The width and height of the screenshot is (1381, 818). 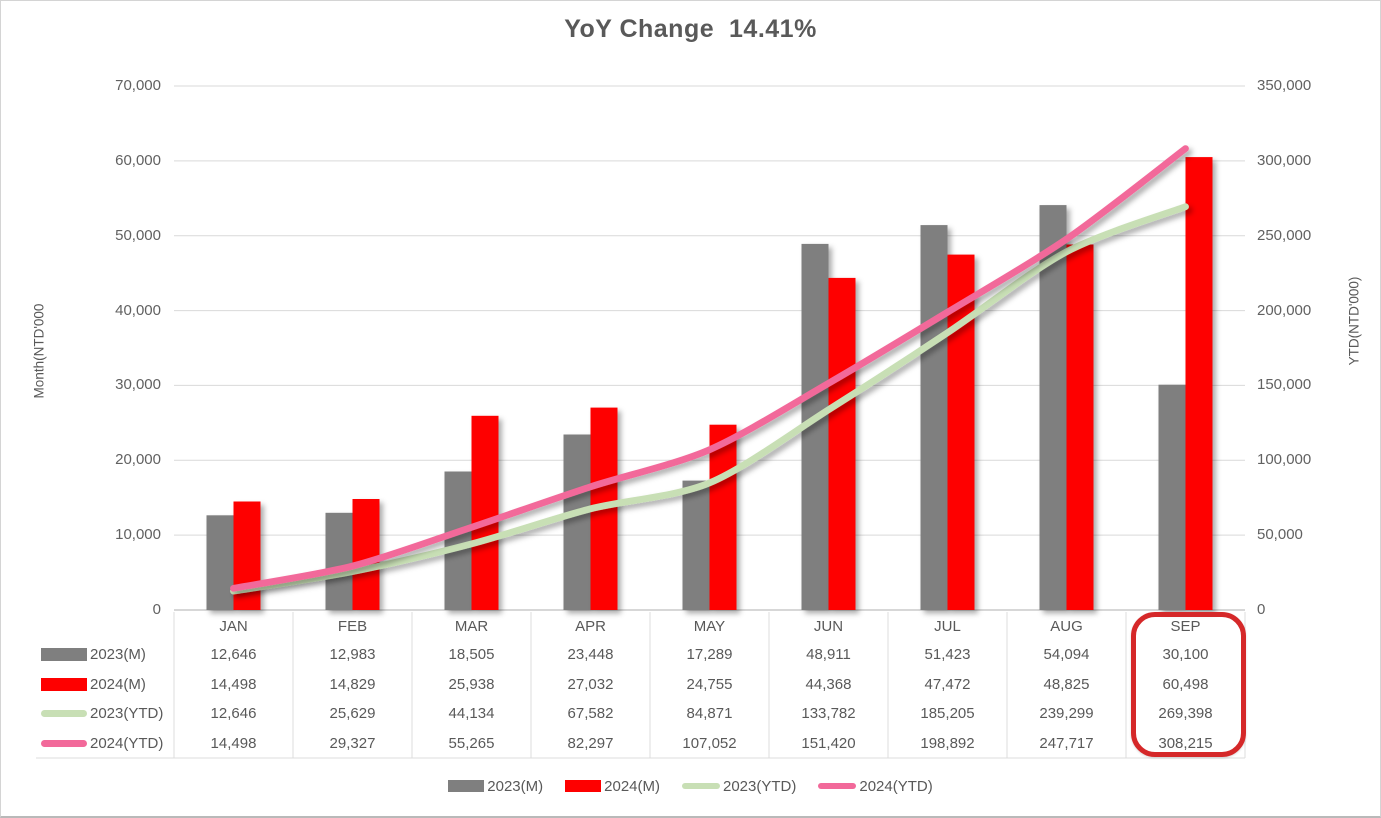 What do you see at coordinates (1066, 626) in the screenshot?
I see `table-month-header: AUG` at bounding box center [1066, 626].